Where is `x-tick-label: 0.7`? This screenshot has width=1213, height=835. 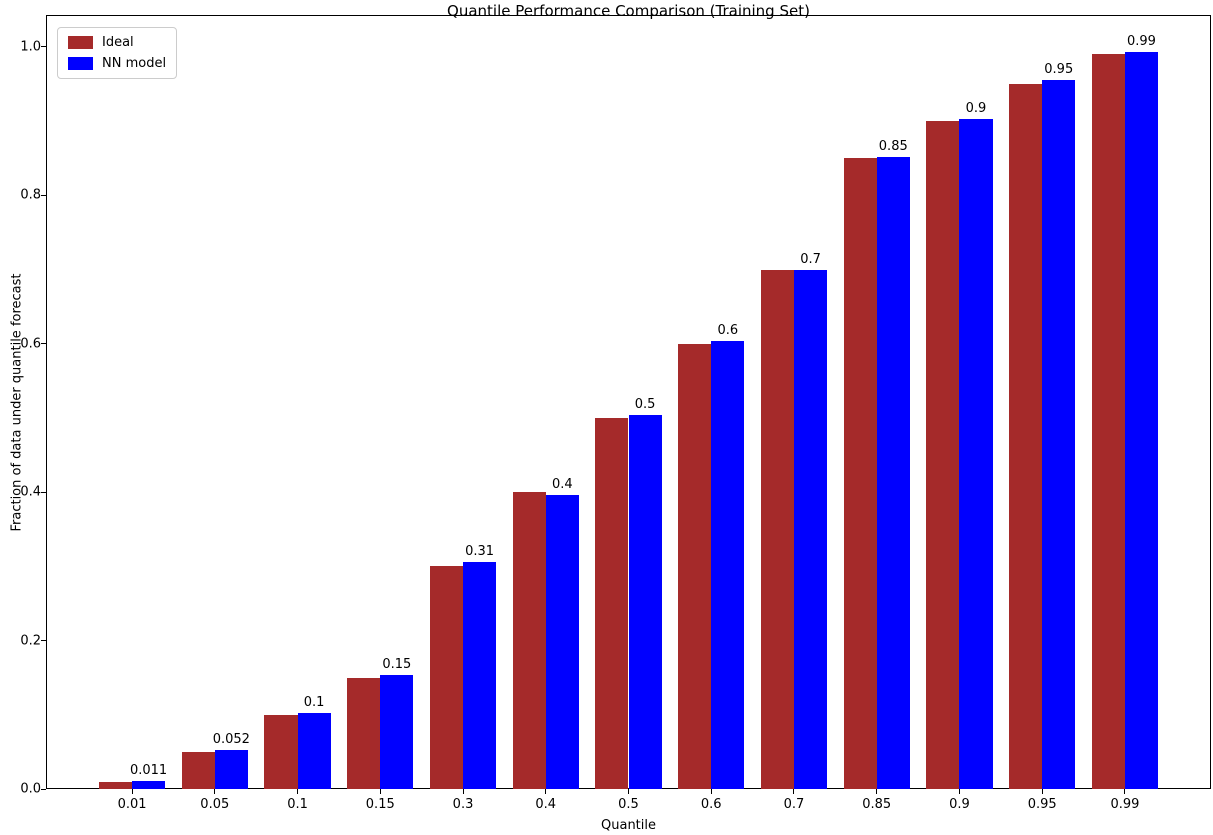
x-tick-label: 0.7 is located at coordinates (794, 804).